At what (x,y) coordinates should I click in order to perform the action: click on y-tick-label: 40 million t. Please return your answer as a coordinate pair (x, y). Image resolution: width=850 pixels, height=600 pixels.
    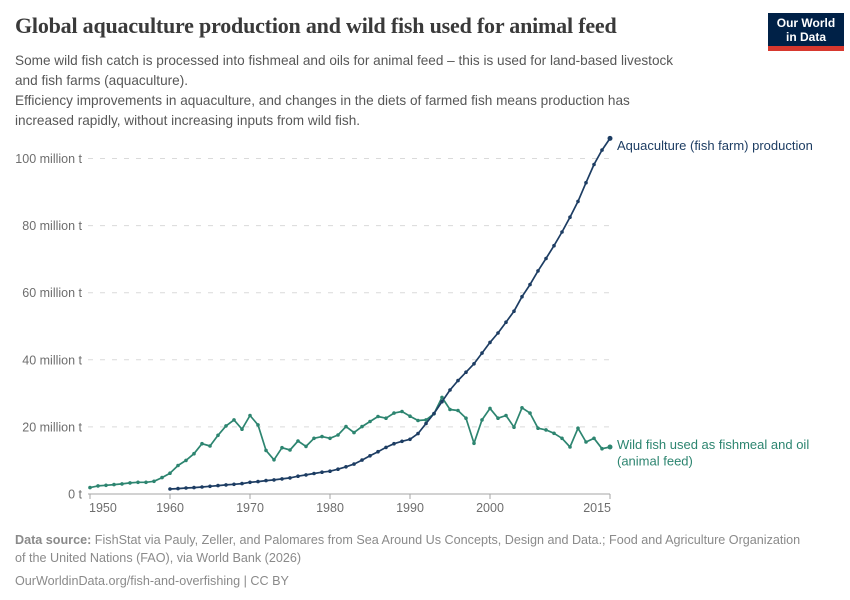
    Looking at the image, I should click on (52, 360).